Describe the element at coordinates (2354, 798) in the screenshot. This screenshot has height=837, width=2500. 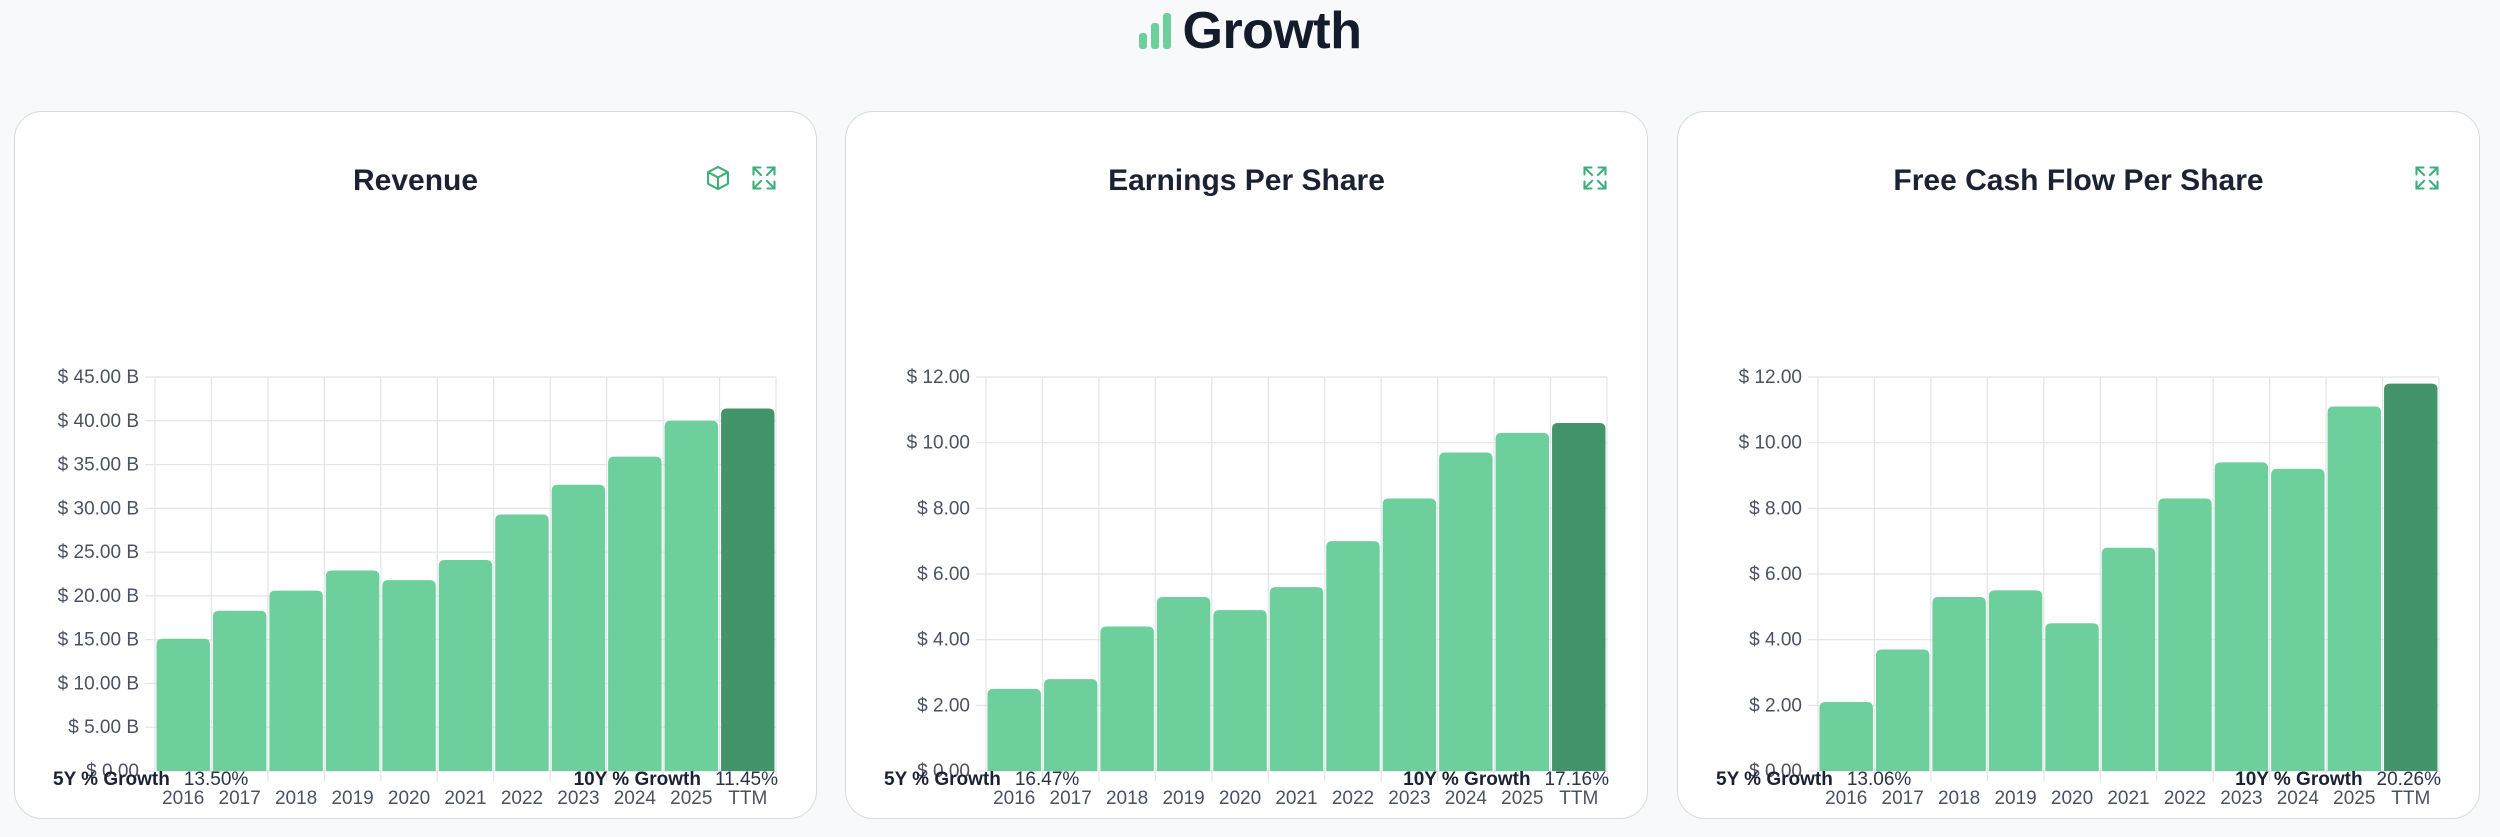
I see `x-tick-label: 2025` at that location.